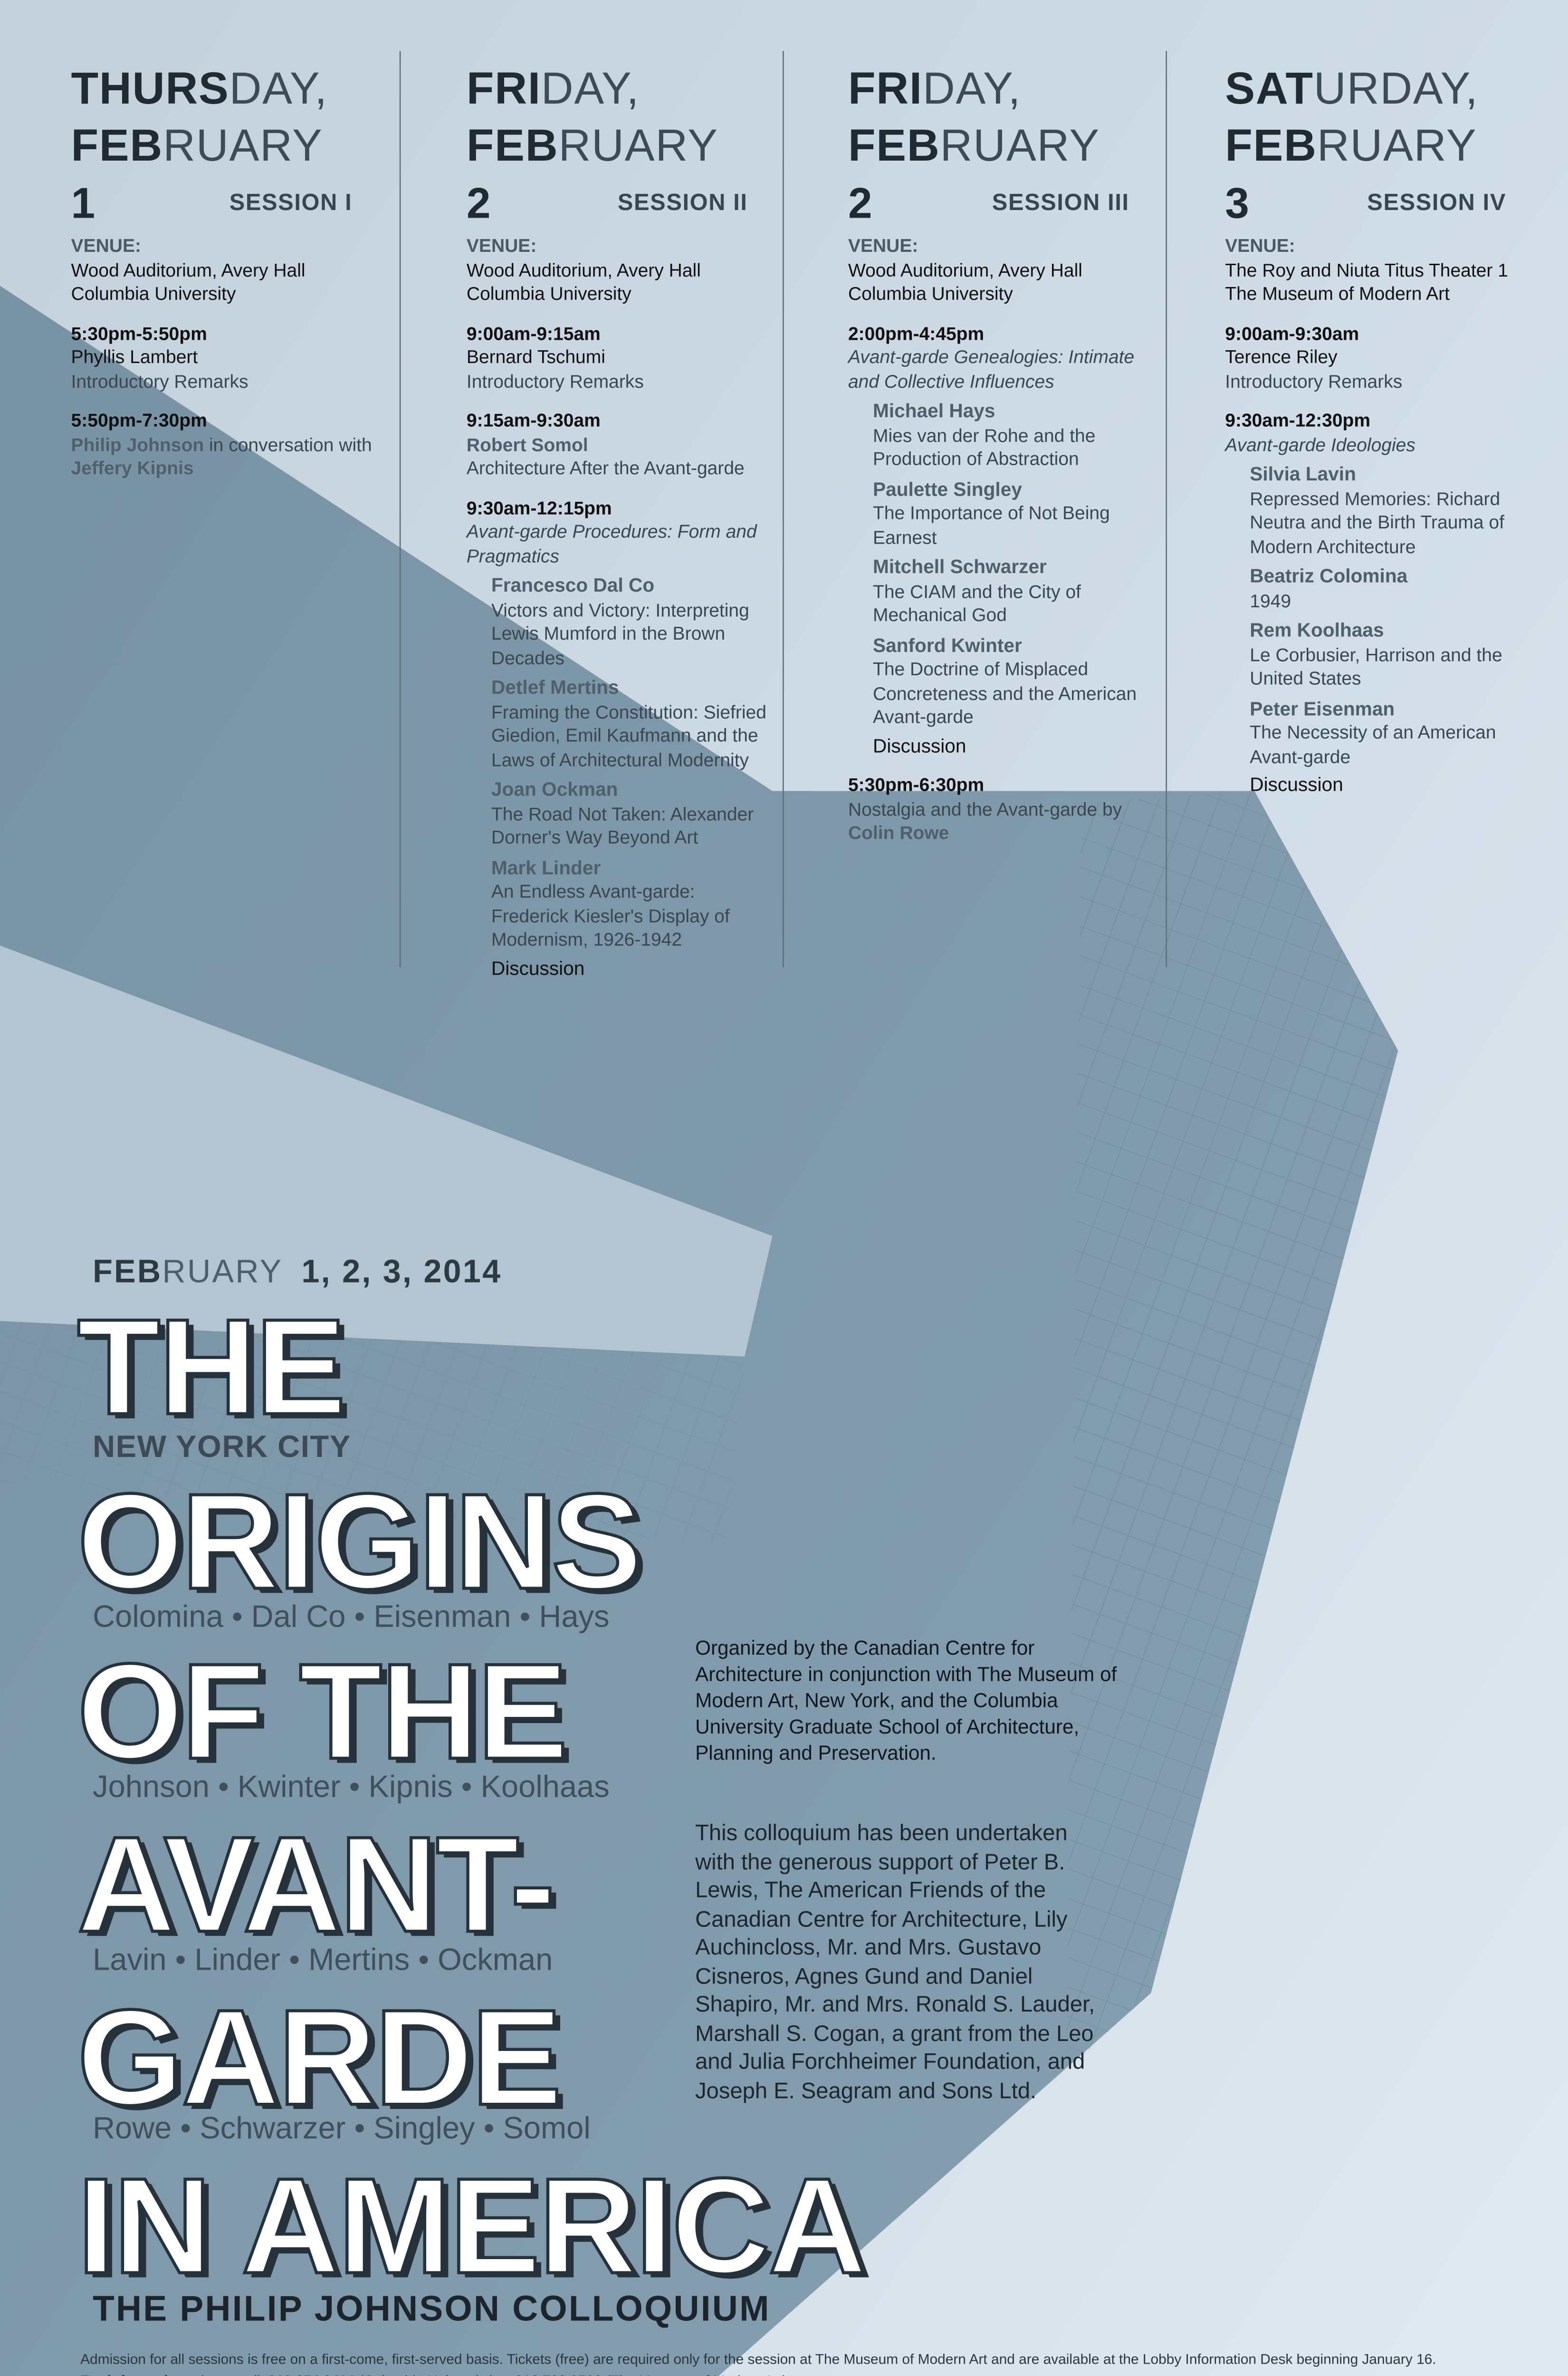  Describe the element at coordinates (1437, 203) in the screenshot. I see `session-label: SESSION IV` at that location.